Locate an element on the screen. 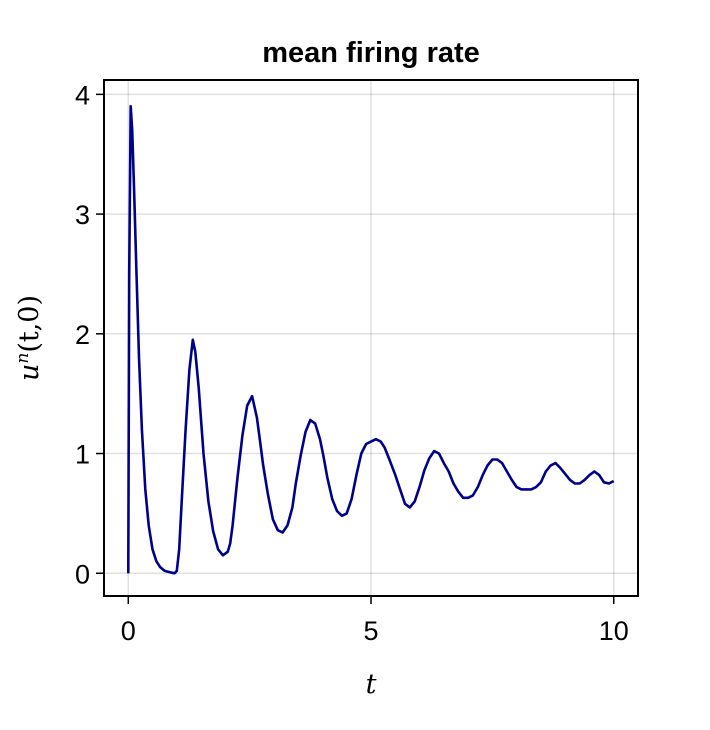 This screenshot has height=730, width=710. y-tick-label: 1 is located at coordinates (82, 455).